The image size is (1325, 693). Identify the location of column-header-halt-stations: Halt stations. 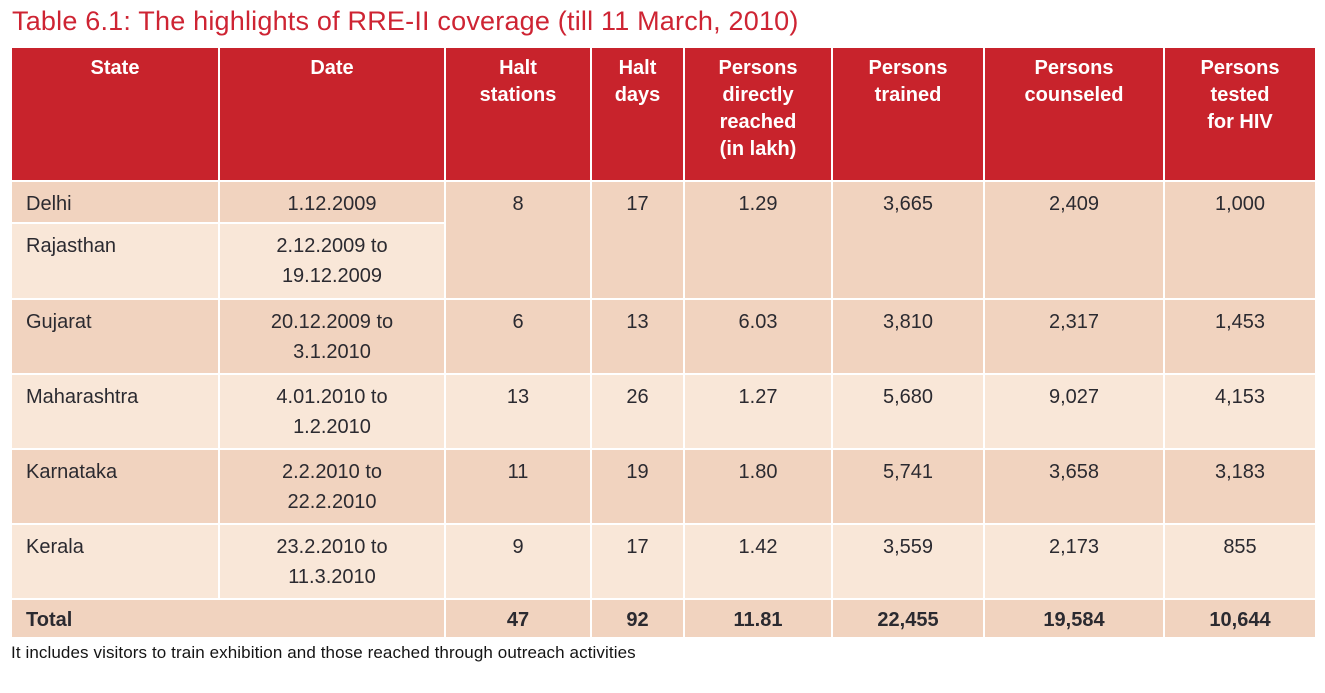
(518, 114).